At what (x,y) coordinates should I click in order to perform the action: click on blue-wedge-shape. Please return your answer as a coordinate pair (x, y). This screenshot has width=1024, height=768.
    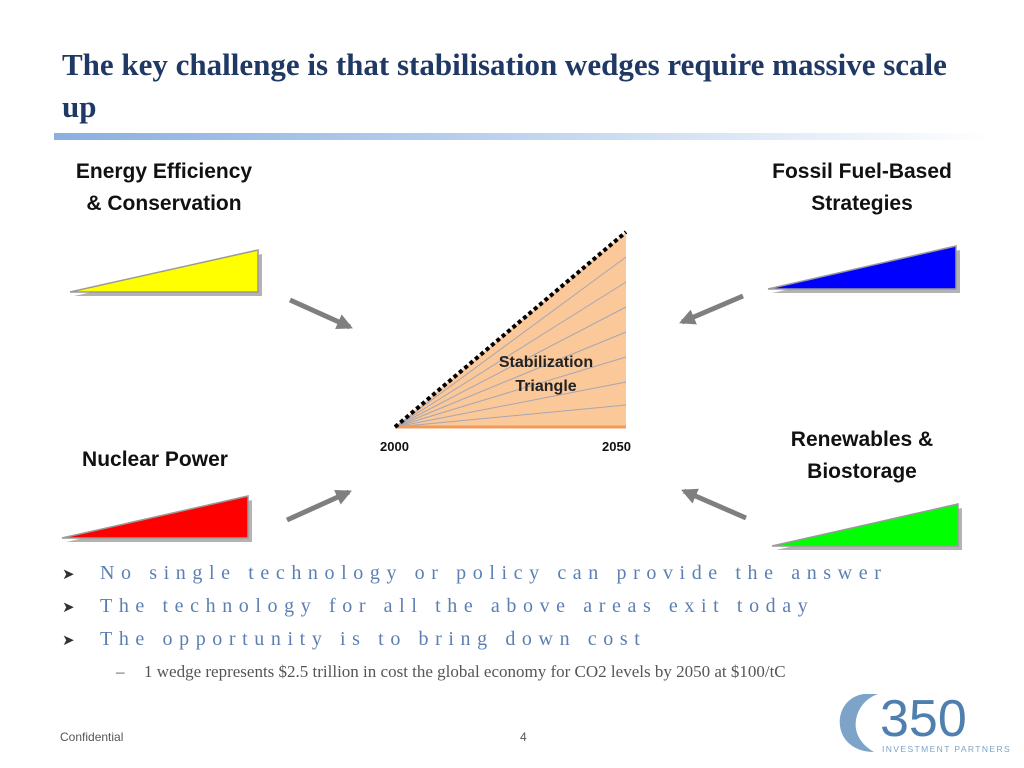
    Looking at the image, I should click on (862, 267).